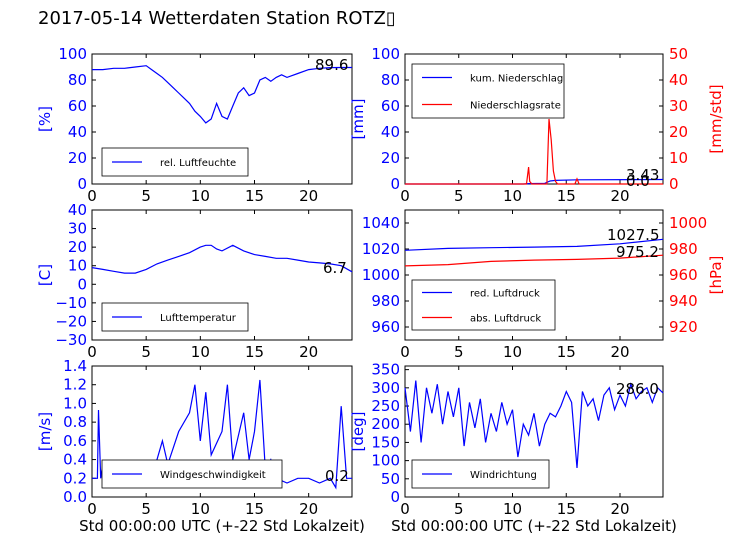  Describe the element at coordinates (678, 80) in the screenshot. I see `y-right-tick-label: 40` at that location.